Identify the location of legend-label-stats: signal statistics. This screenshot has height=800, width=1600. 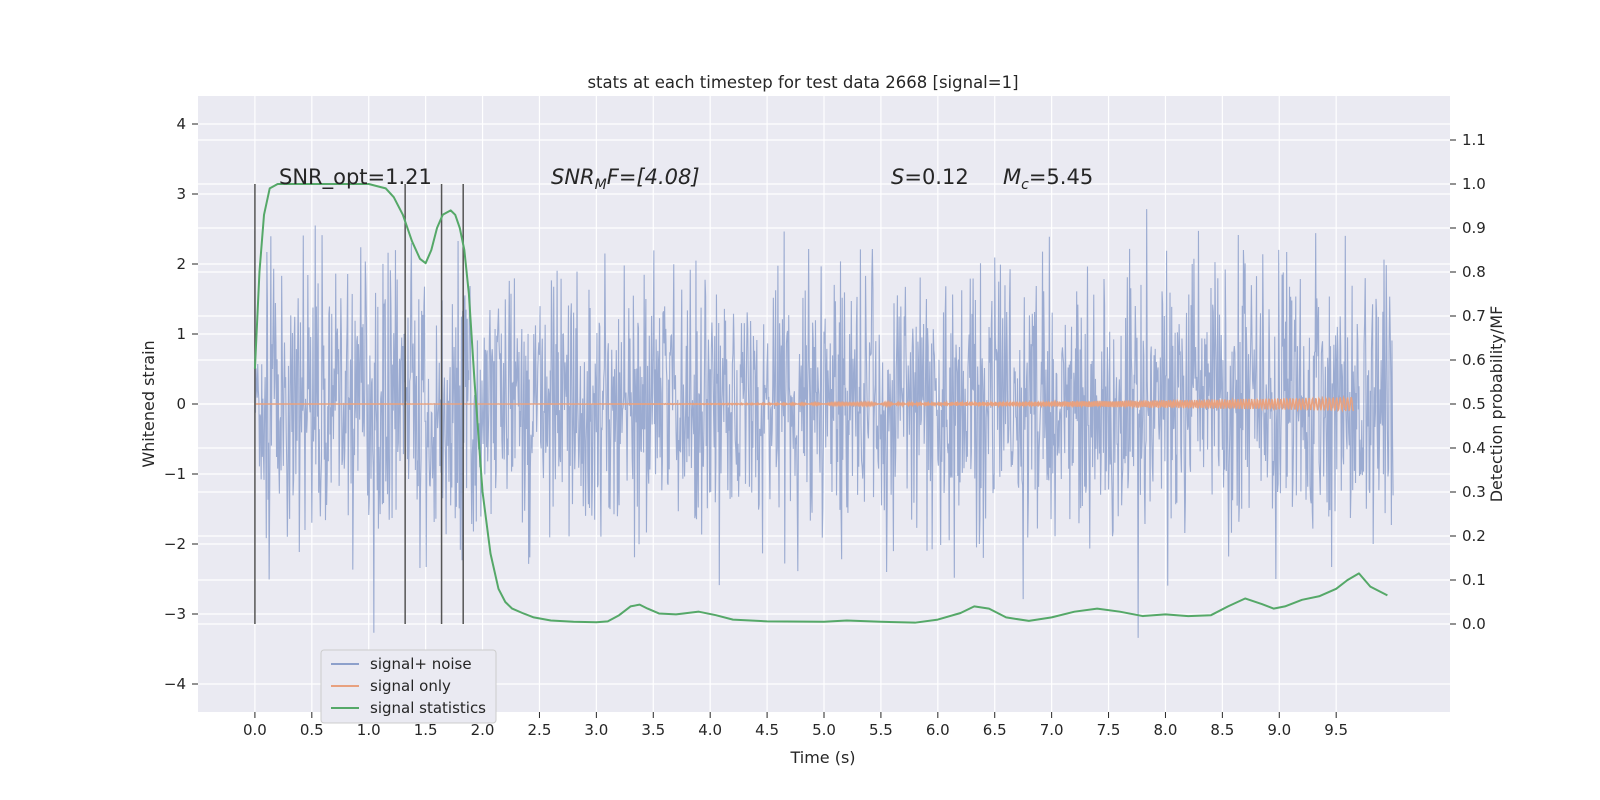
(428, 708).